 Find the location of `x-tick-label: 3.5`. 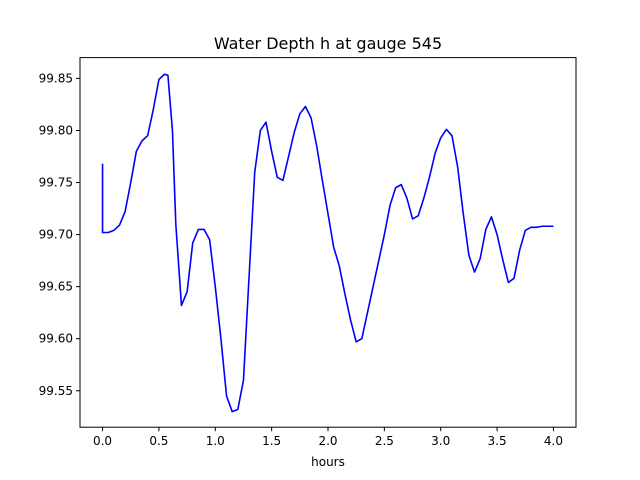

x-tick-label: 3.5 is located at coordinates (497, 441).